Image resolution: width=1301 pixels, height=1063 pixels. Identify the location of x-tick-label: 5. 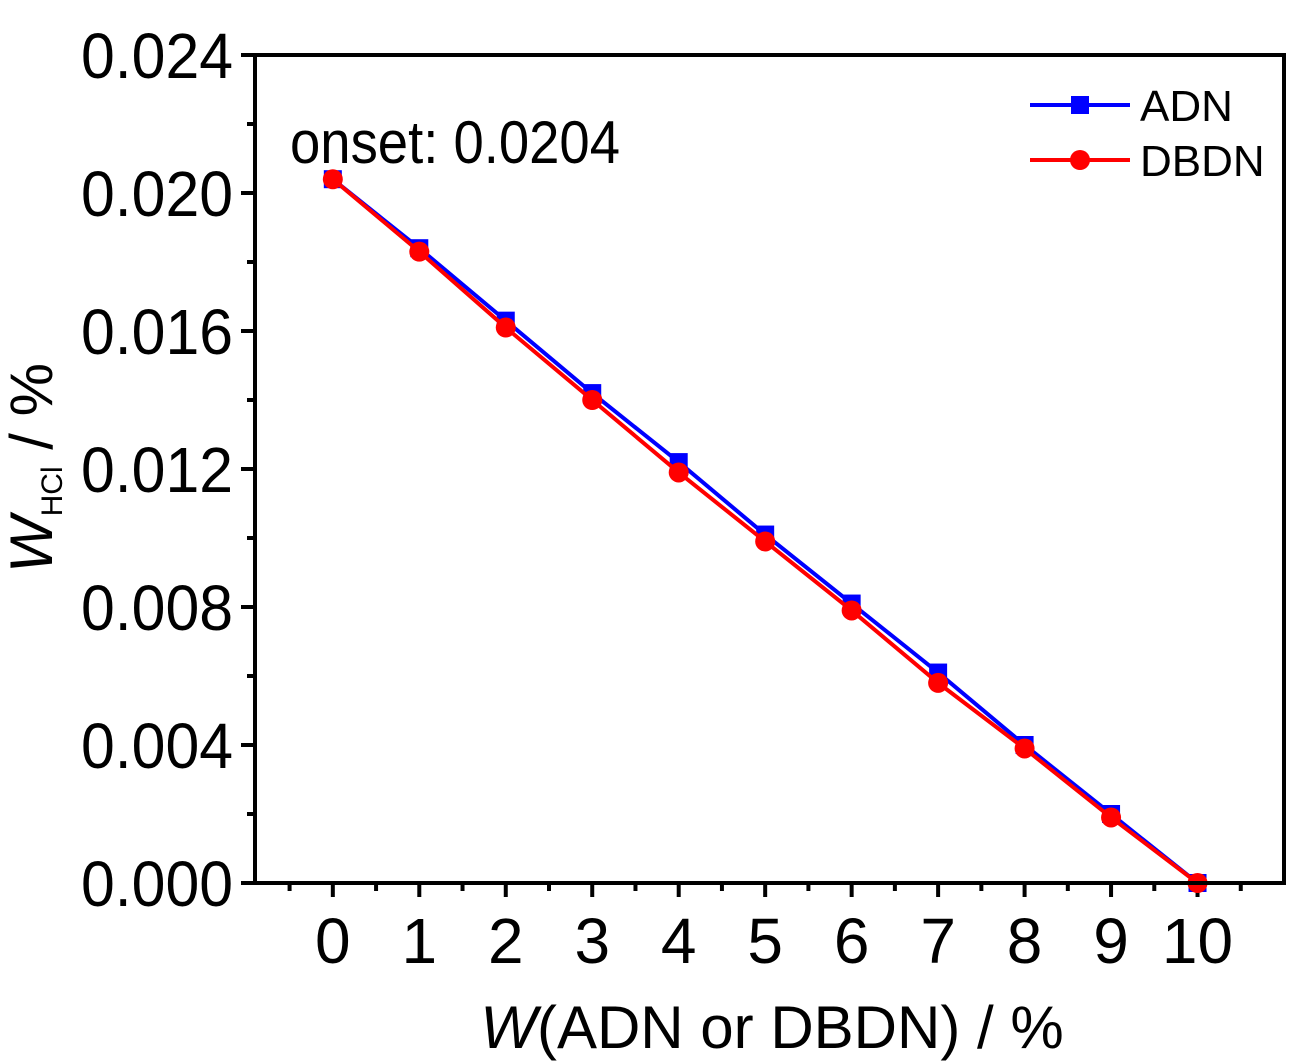
(765, 941).